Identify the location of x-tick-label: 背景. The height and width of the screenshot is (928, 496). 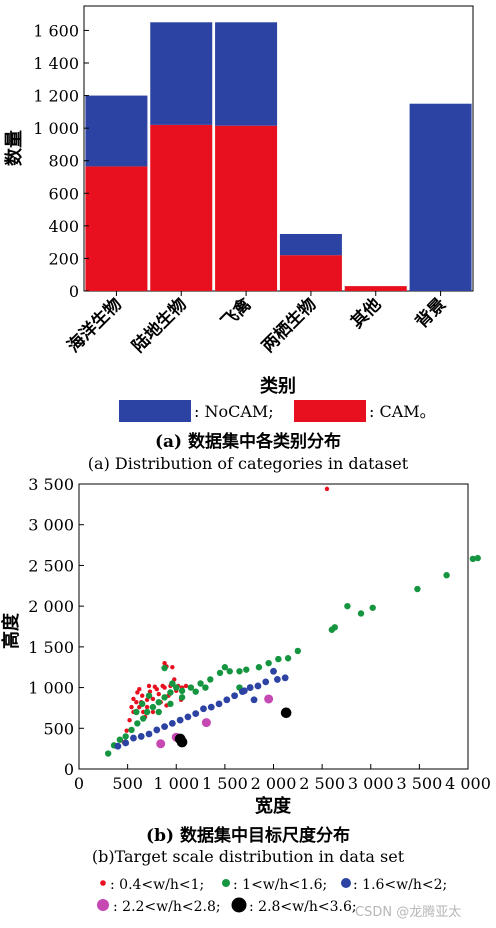
(430, 313).